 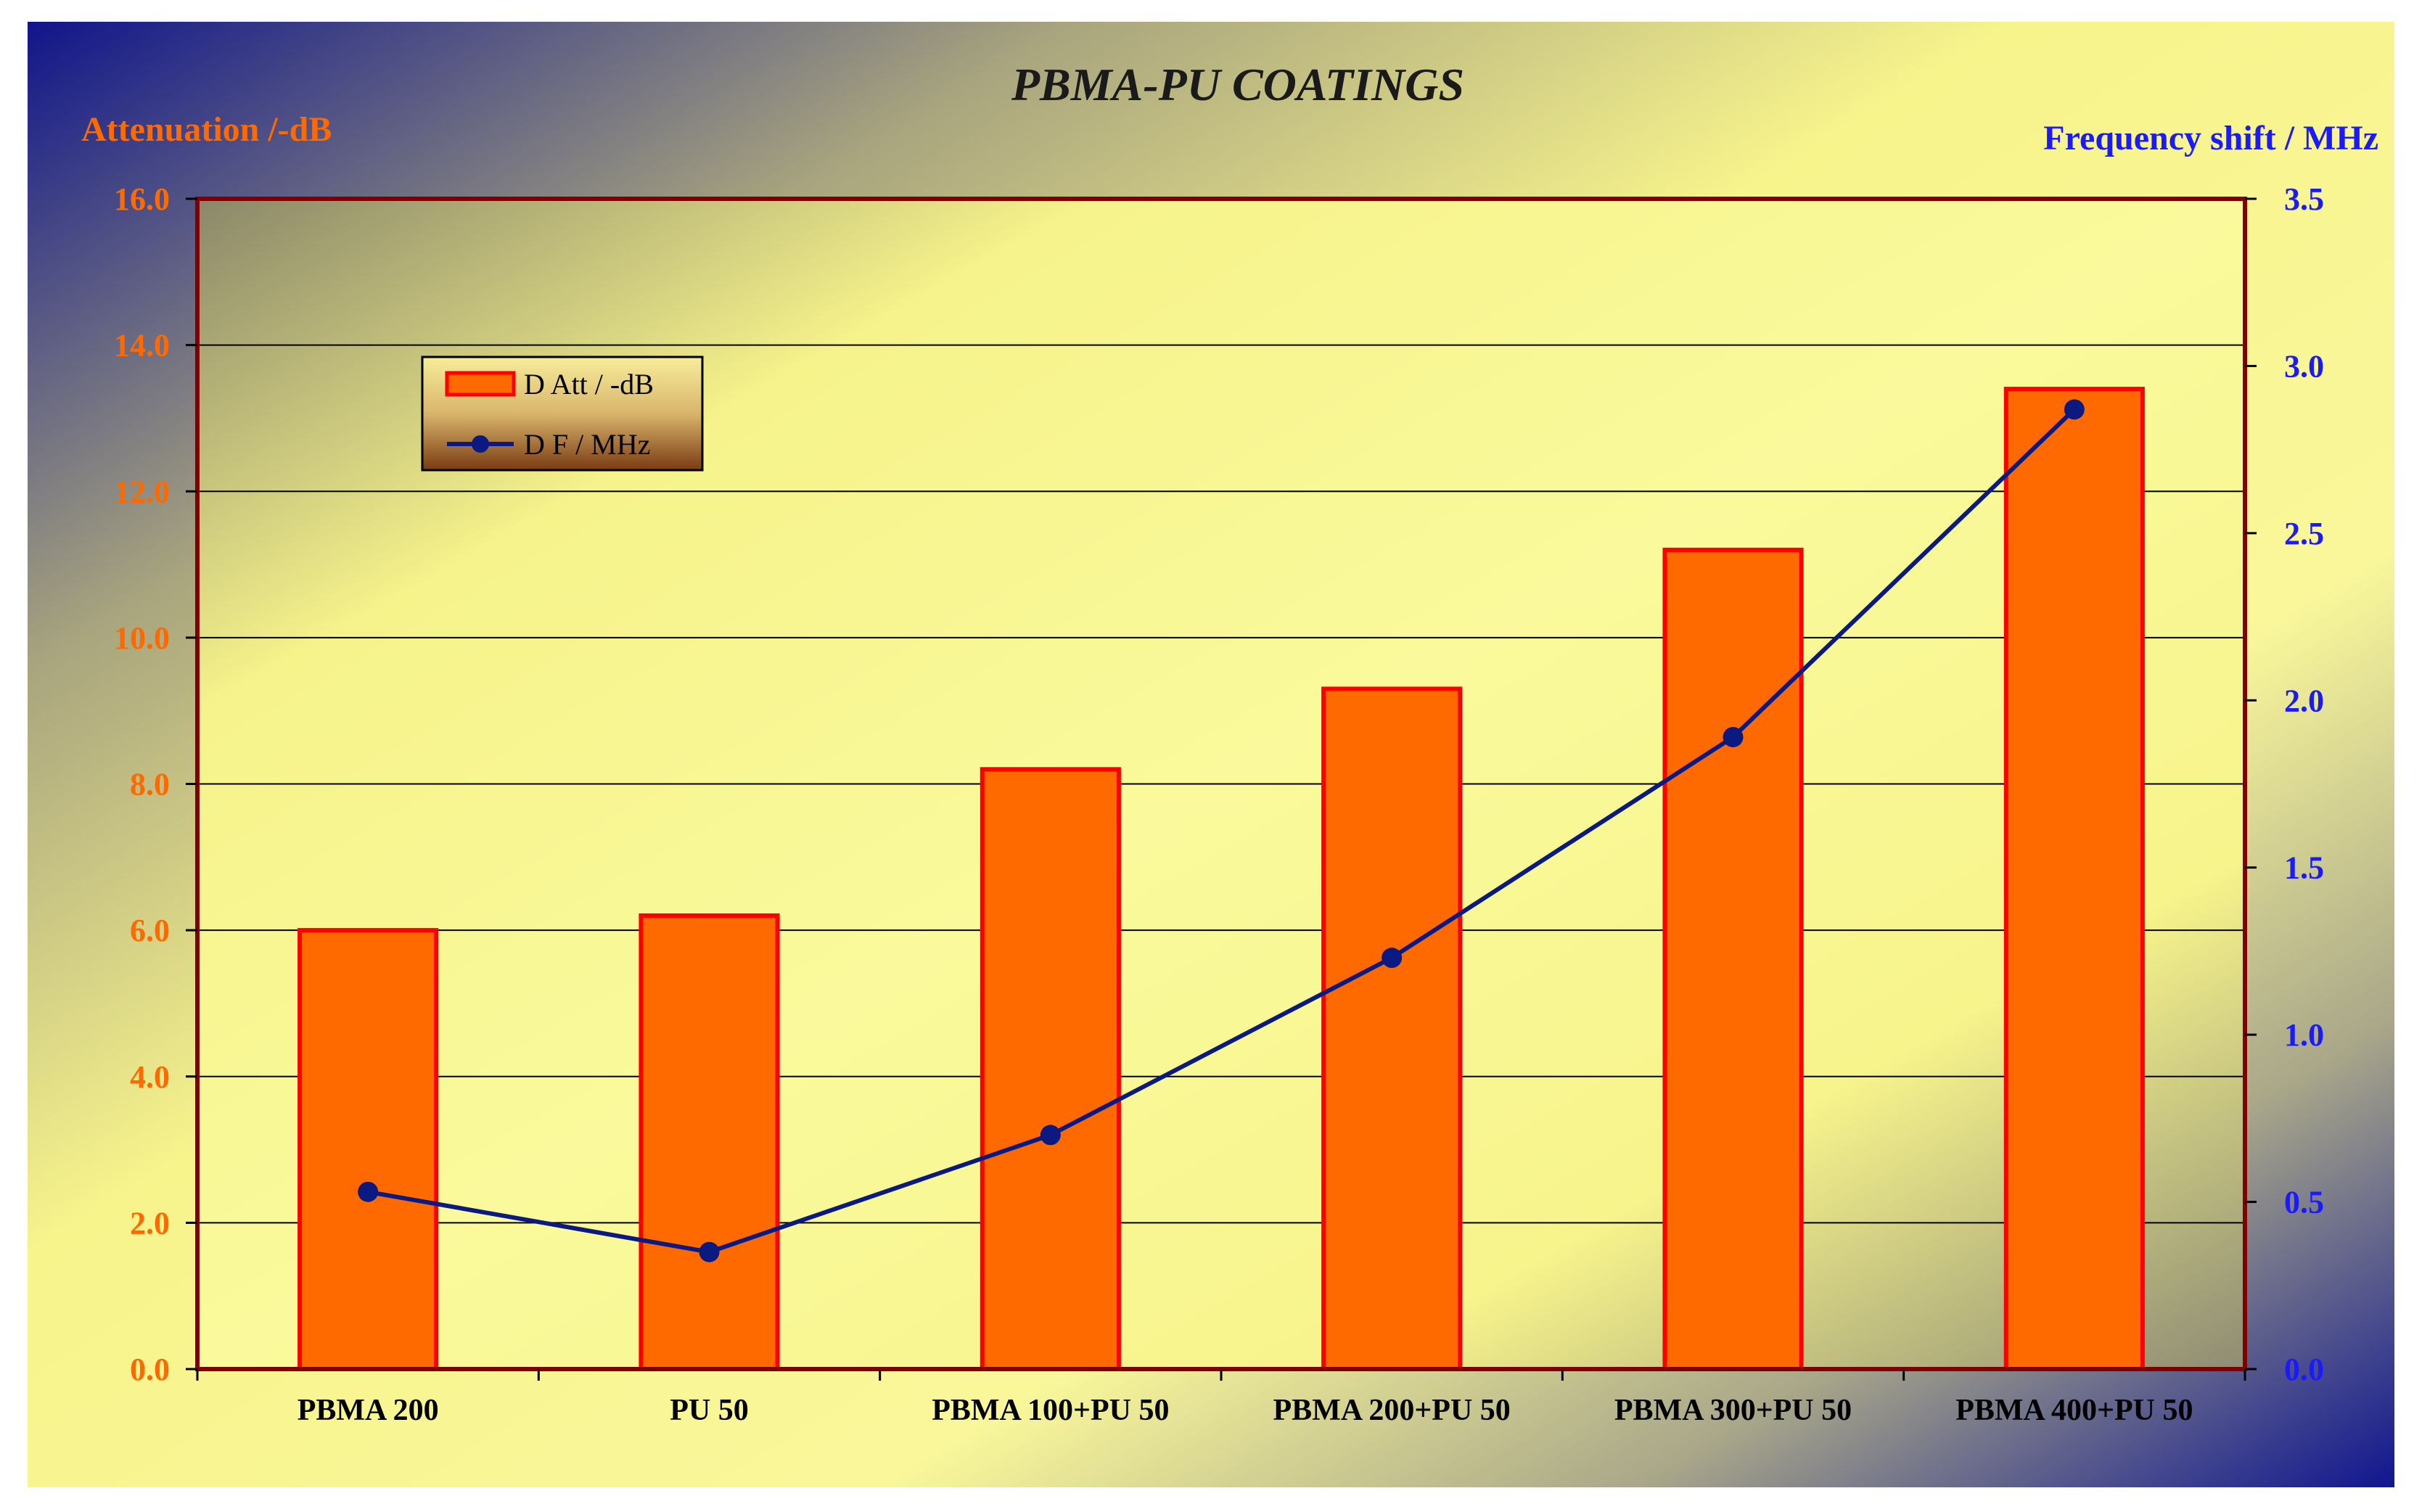 I want to click on category-label: PBMA 100+PU 50, so click(x=1050, y=1411).